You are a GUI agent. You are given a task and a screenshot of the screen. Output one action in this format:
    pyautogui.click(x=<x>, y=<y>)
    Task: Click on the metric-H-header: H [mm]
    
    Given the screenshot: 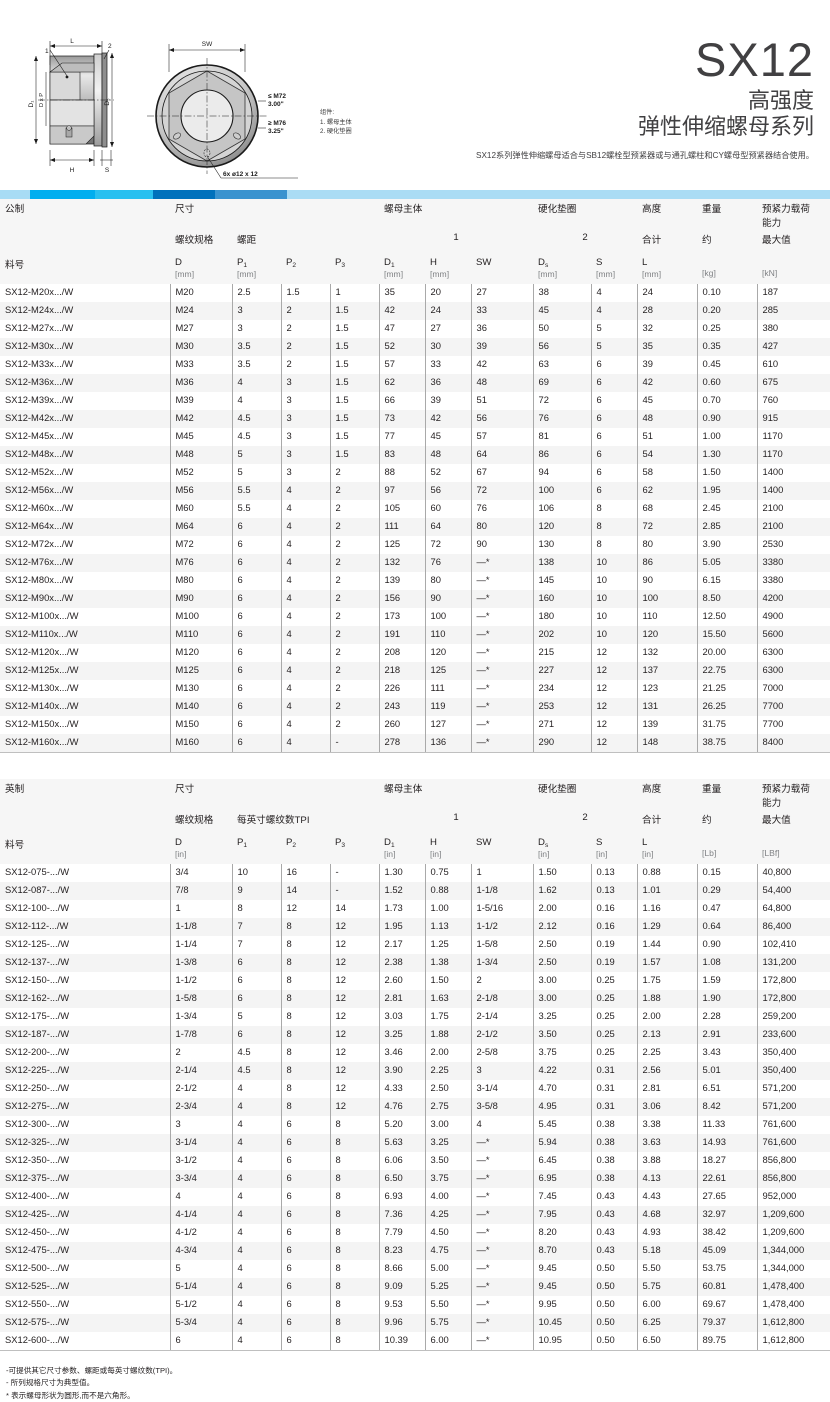 What is the action you would take?
    pyautogui.click(x=448, y=269)
    